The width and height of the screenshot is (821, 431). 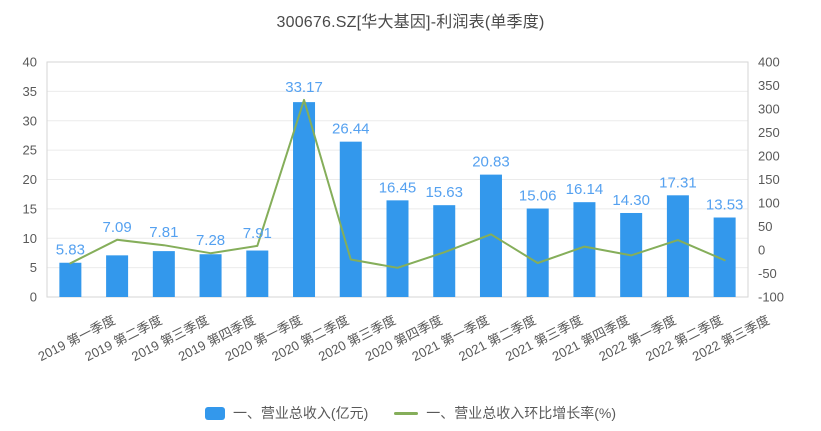 I want to click on left-axis-tick-label: 15, so click(x=30, y=208).